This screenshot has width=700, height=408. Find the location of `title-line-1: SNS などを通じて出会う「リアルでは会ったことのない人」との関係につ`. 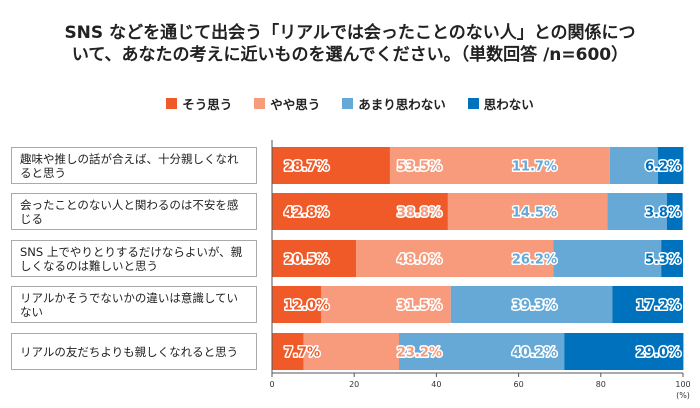

title-line-1: SNS などを通じて出会う「リアルでは会ったことのない人」との関係につ is located at coordinates (350, 33).